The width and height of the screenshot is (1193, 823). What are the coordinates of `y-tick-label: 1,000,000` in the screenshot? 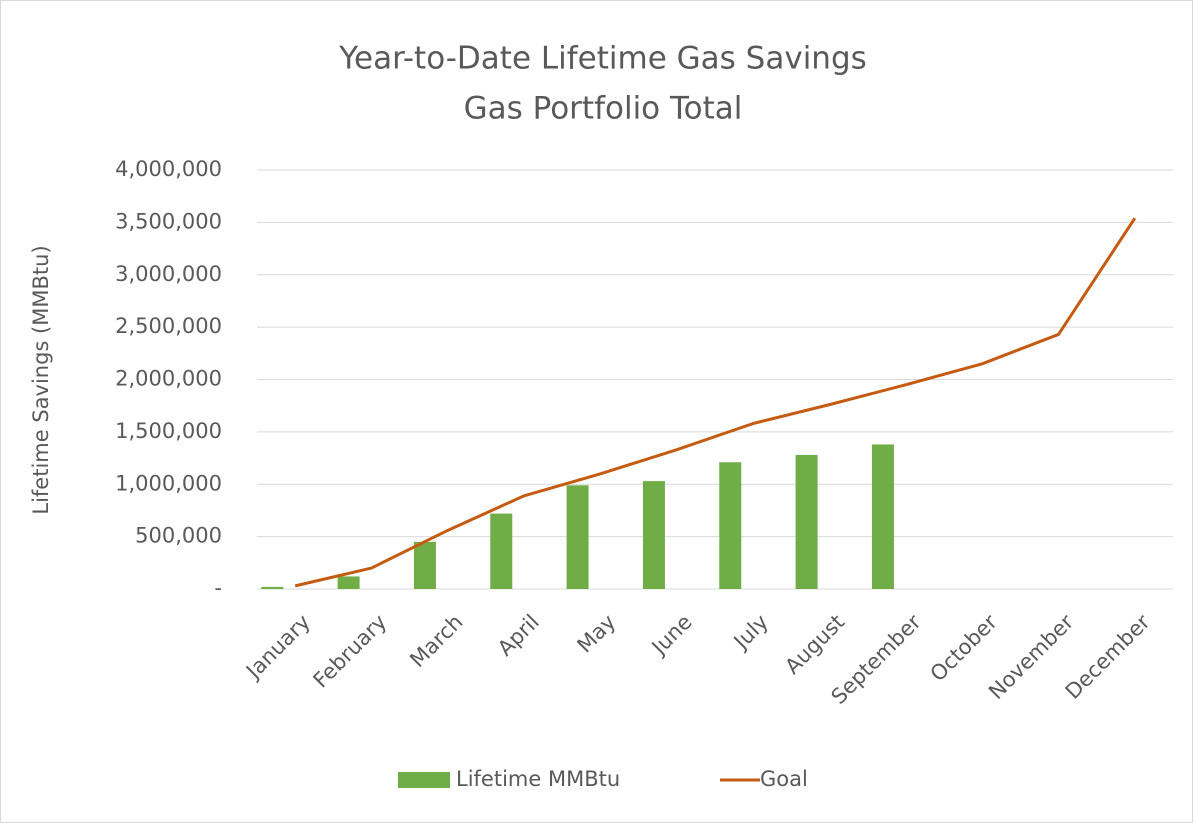 It's located at (168, 483).